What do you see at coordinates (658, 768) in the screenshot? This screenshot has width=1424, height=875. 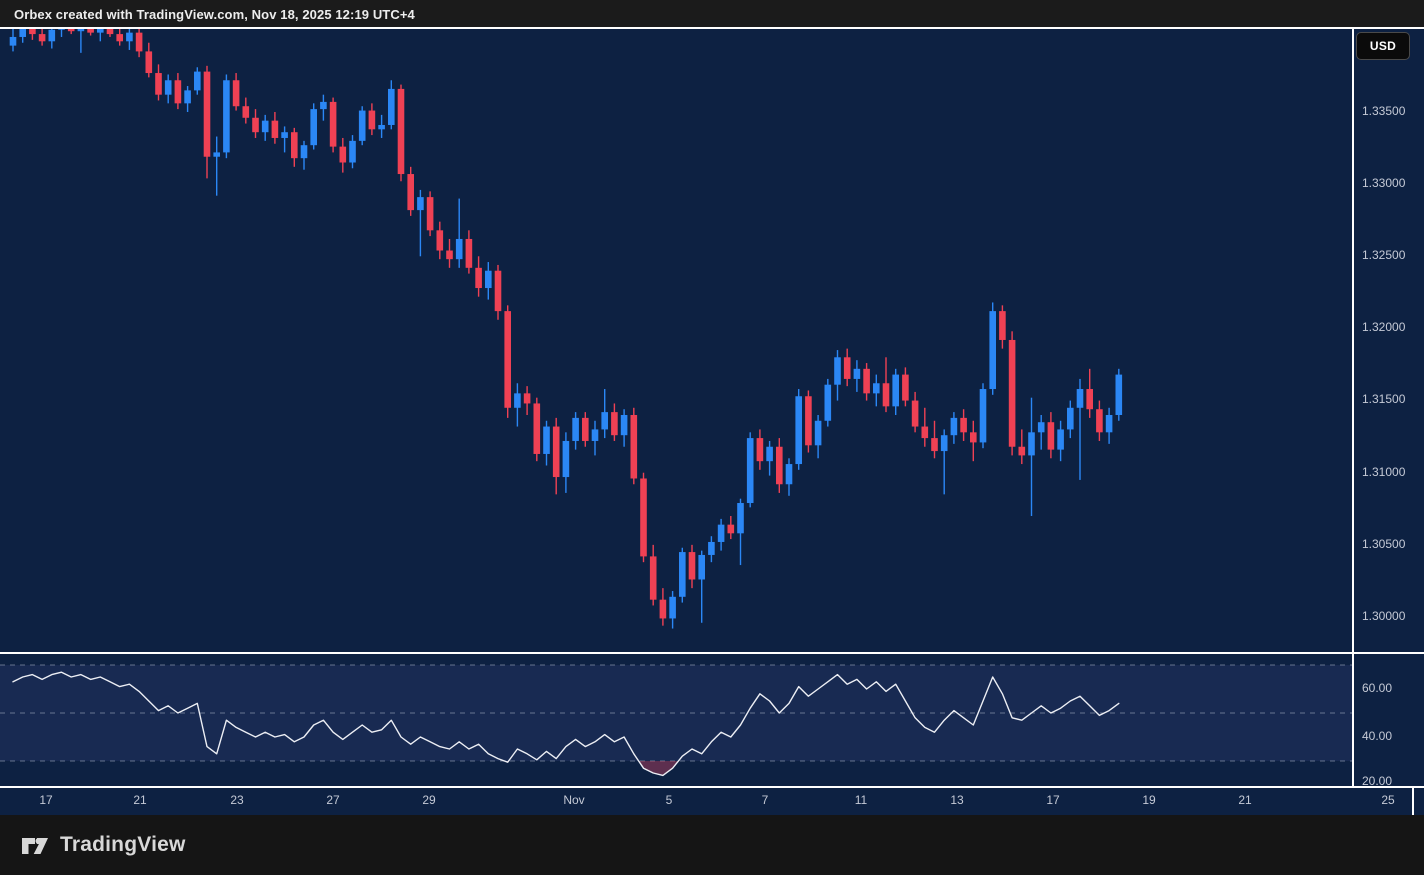 I see `rsi-oversold-fill` at bounding box center [658, 768].